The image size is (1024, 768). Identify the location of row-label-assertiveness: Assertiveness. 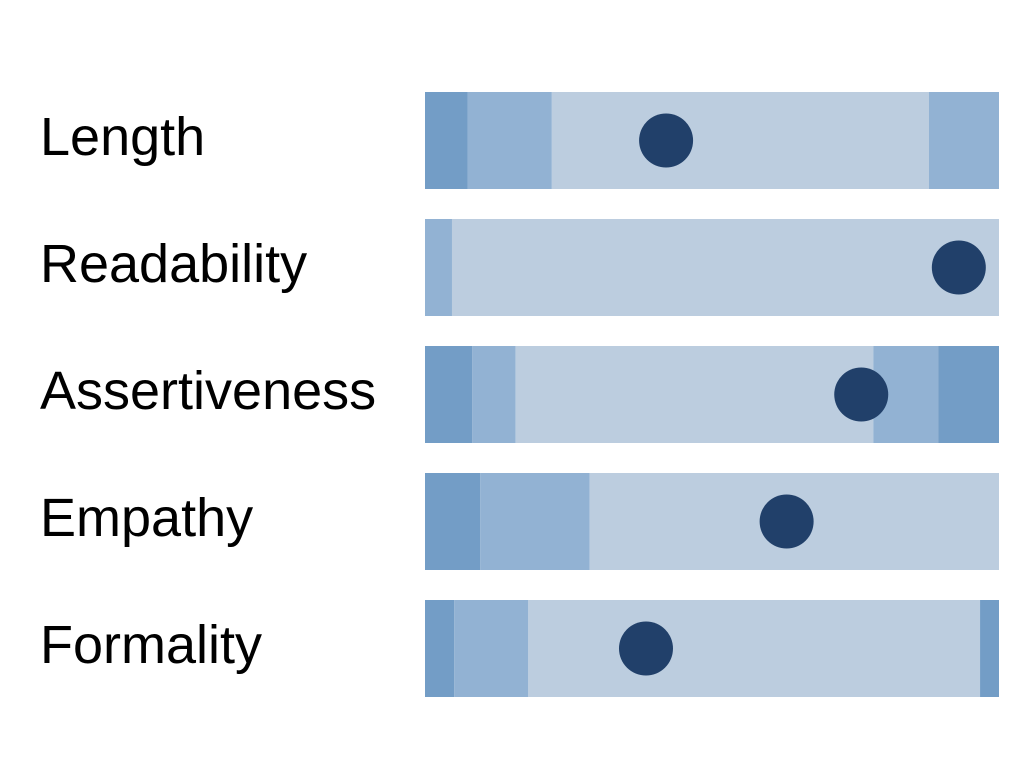
(208, 391).